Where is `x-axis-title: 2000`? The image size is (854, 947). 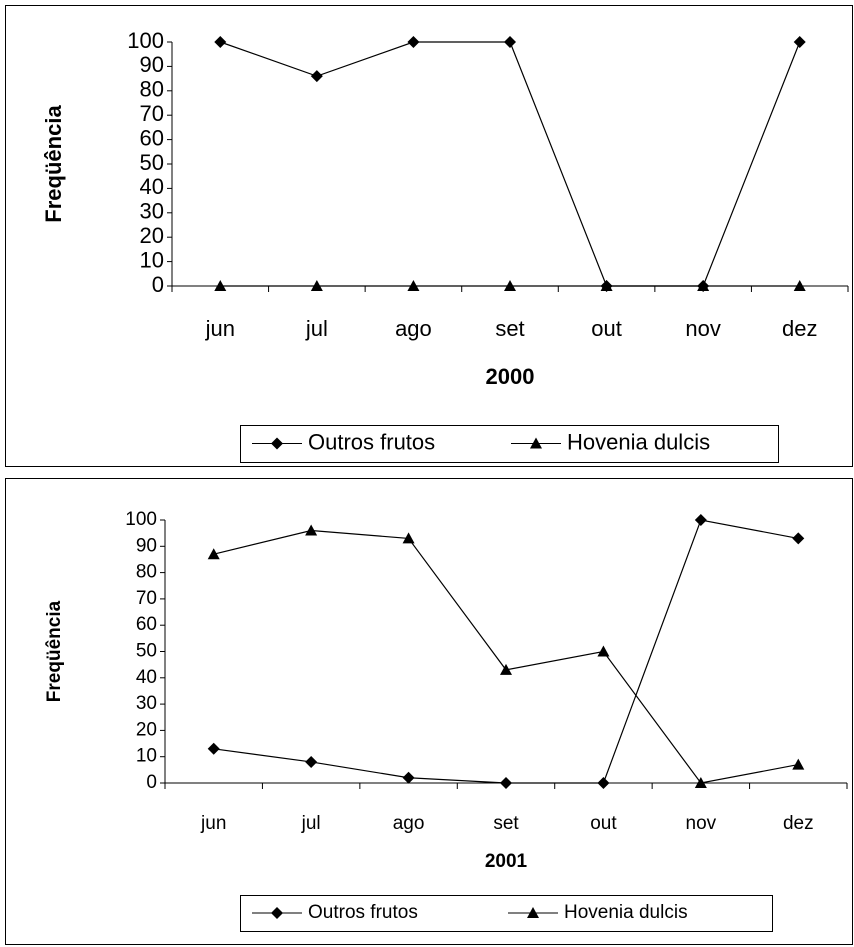
x-axis-title: 2000 is located at coordinates (510, 376).